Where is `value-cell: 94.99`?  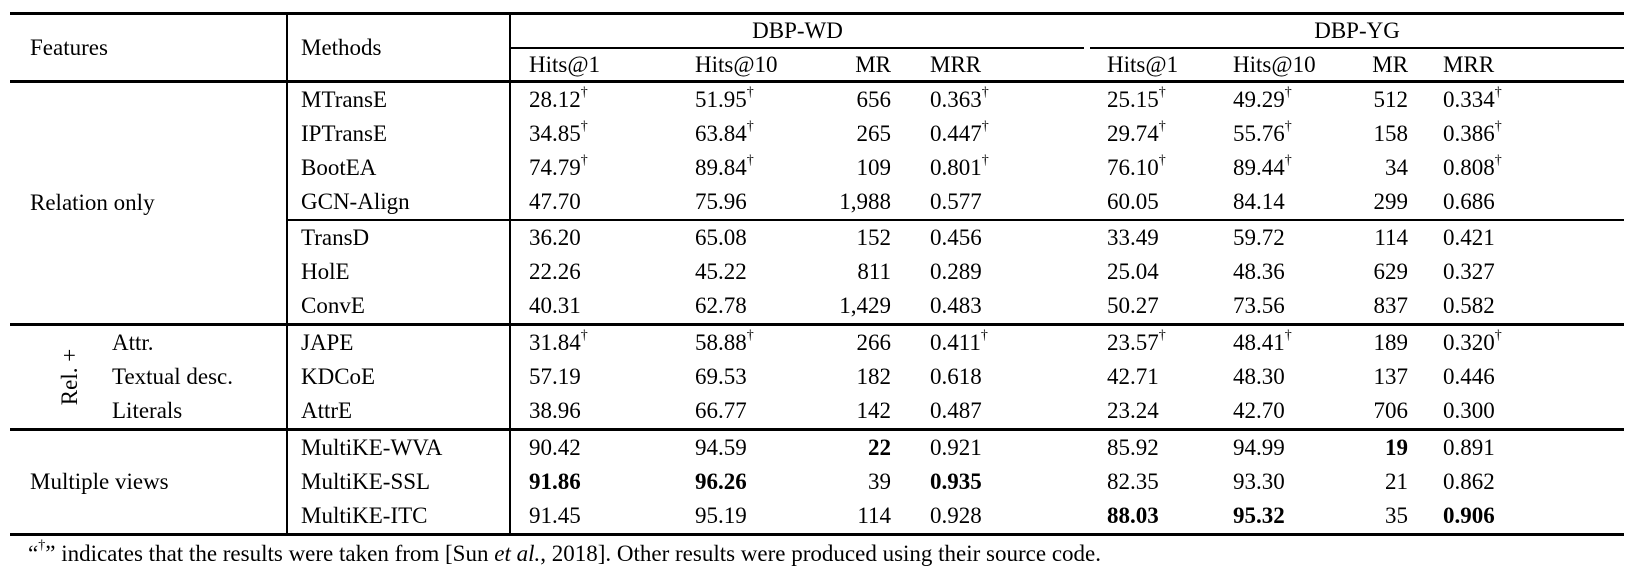
value-cell: 94.99 is located at coordinates (1284, 446).